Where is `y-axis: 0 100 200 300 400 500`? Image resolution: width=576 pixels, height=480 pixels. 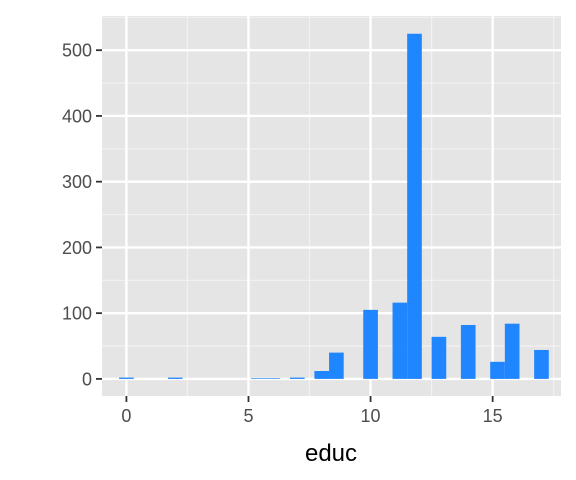
y-axis: 0 100 200 300 400 500 is located at coordinates (82, 215).